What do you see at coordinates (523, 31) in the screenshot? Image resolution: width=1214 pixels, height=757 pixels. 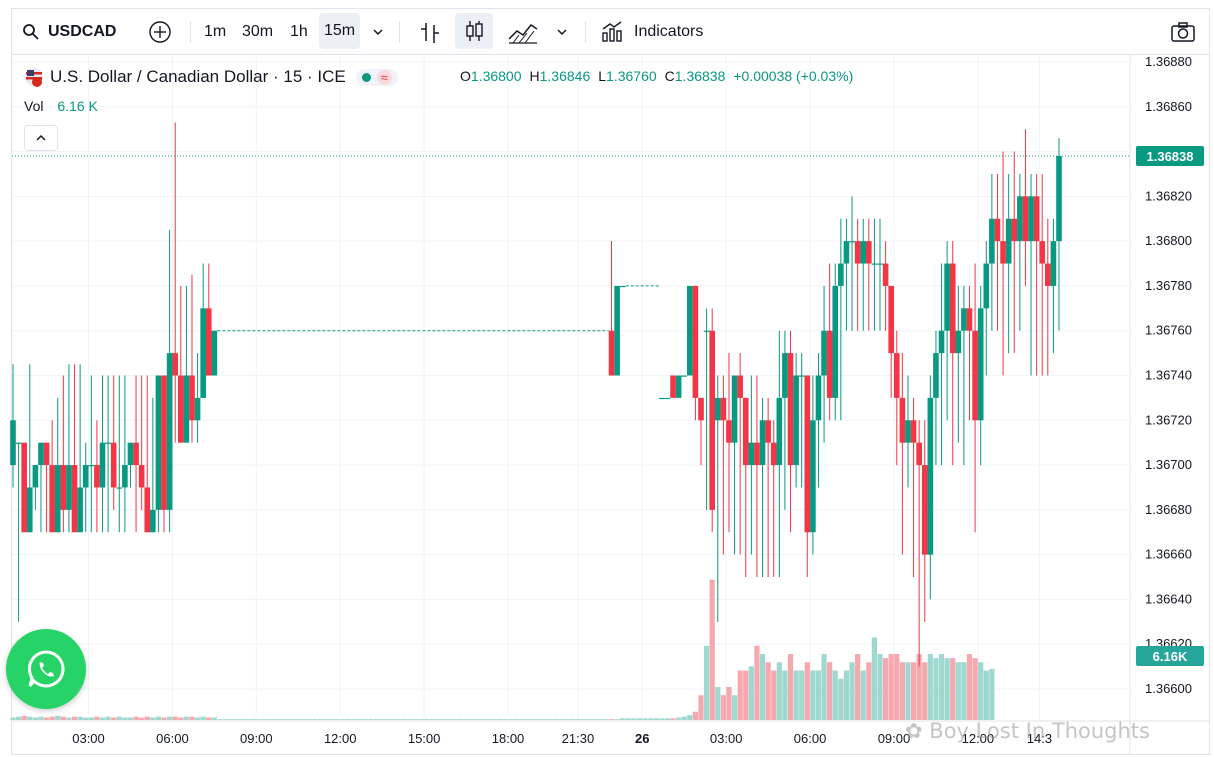 I see `area-chart-type-button` at bounding box center [523, 31].